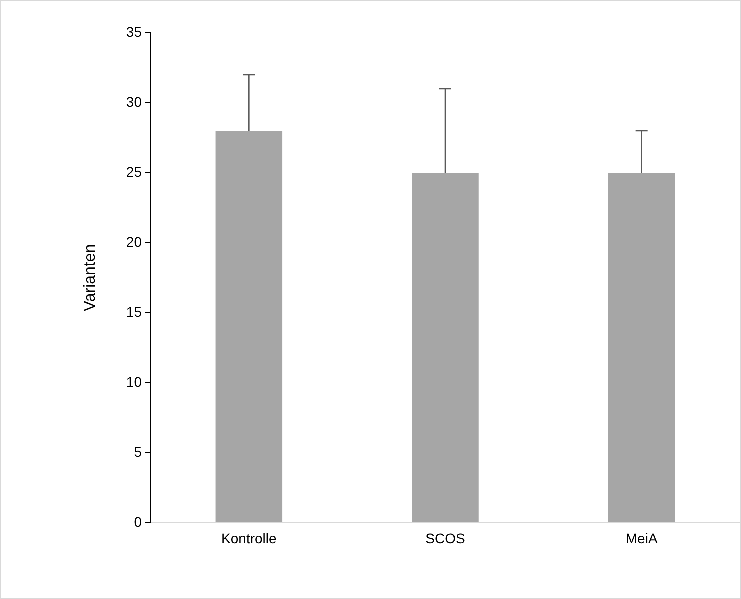 This screenshot has height=599, width=741. I want to click on y-tick-label: 25, so click(134, 172).